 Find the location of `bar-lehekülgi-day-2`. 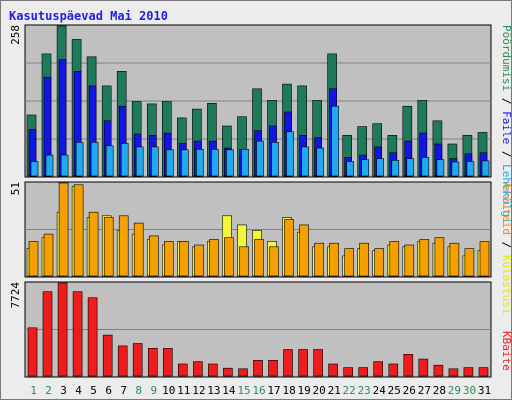

bar-lehekülgi-day-2 is located at coordinates (49, 165).